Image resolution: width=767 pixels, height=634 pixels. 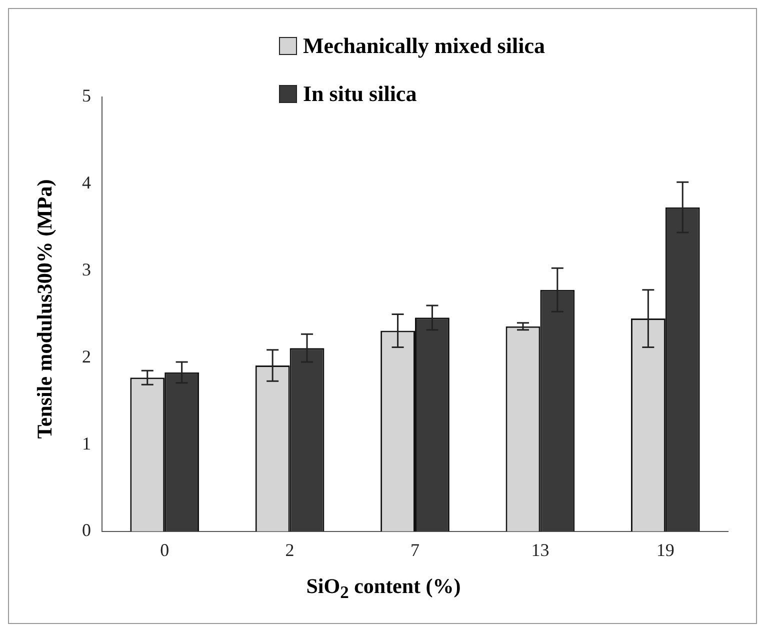 What do you see at coordinates (665, 550) in the screenshot?
I see `x-tick-label: 19` at bounding box center [665, 550].